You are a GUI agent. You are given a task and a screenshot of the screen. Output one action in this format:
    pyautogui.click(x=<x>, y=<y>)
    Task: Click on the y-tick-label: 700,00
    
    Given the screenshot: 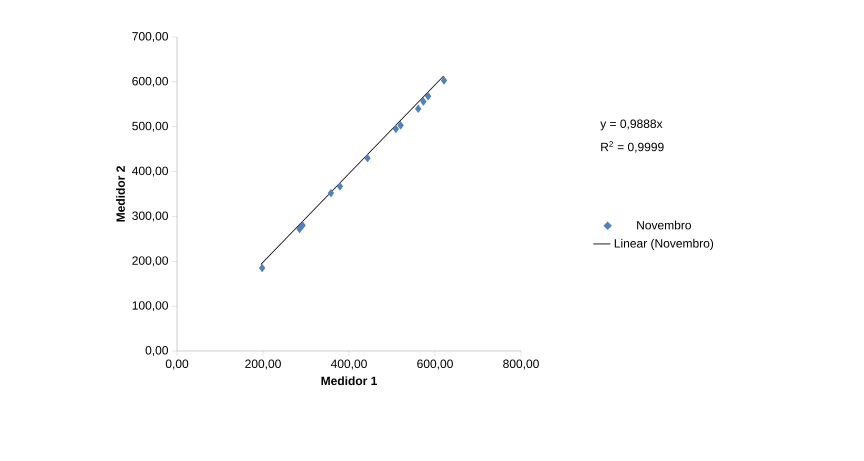 What is the action you would take?
    pyautogui.click(x=150, y=37)
    